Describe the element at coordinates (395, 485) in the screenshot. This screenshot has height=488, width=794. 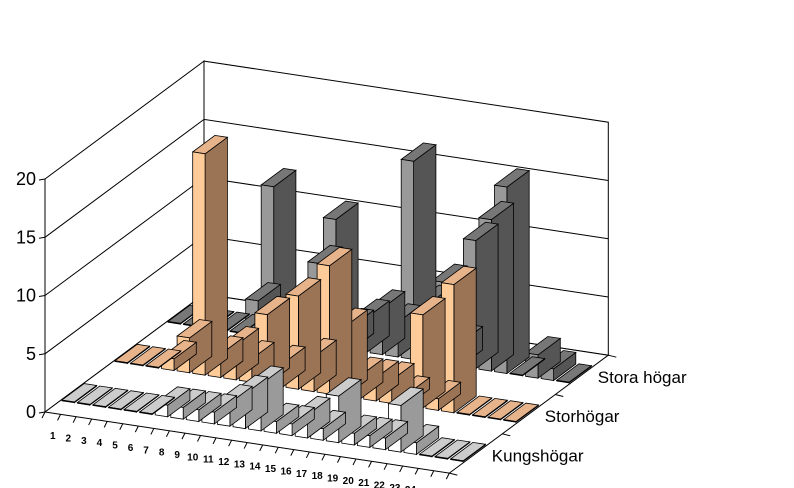
I see `x-tick-label: 23` at that location.